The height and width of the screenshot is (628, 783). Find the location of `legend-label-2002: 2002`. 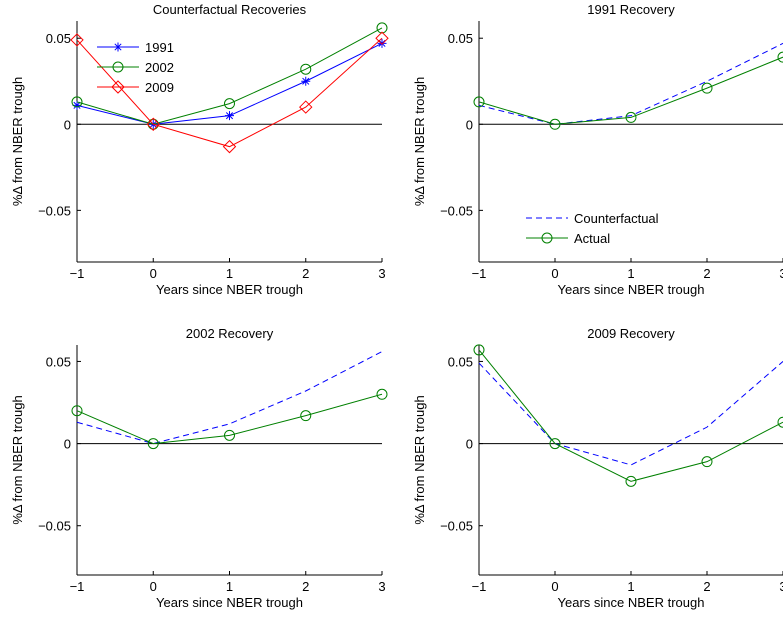

legend-label-2002: 2002 is located at coordinates (159, 67).